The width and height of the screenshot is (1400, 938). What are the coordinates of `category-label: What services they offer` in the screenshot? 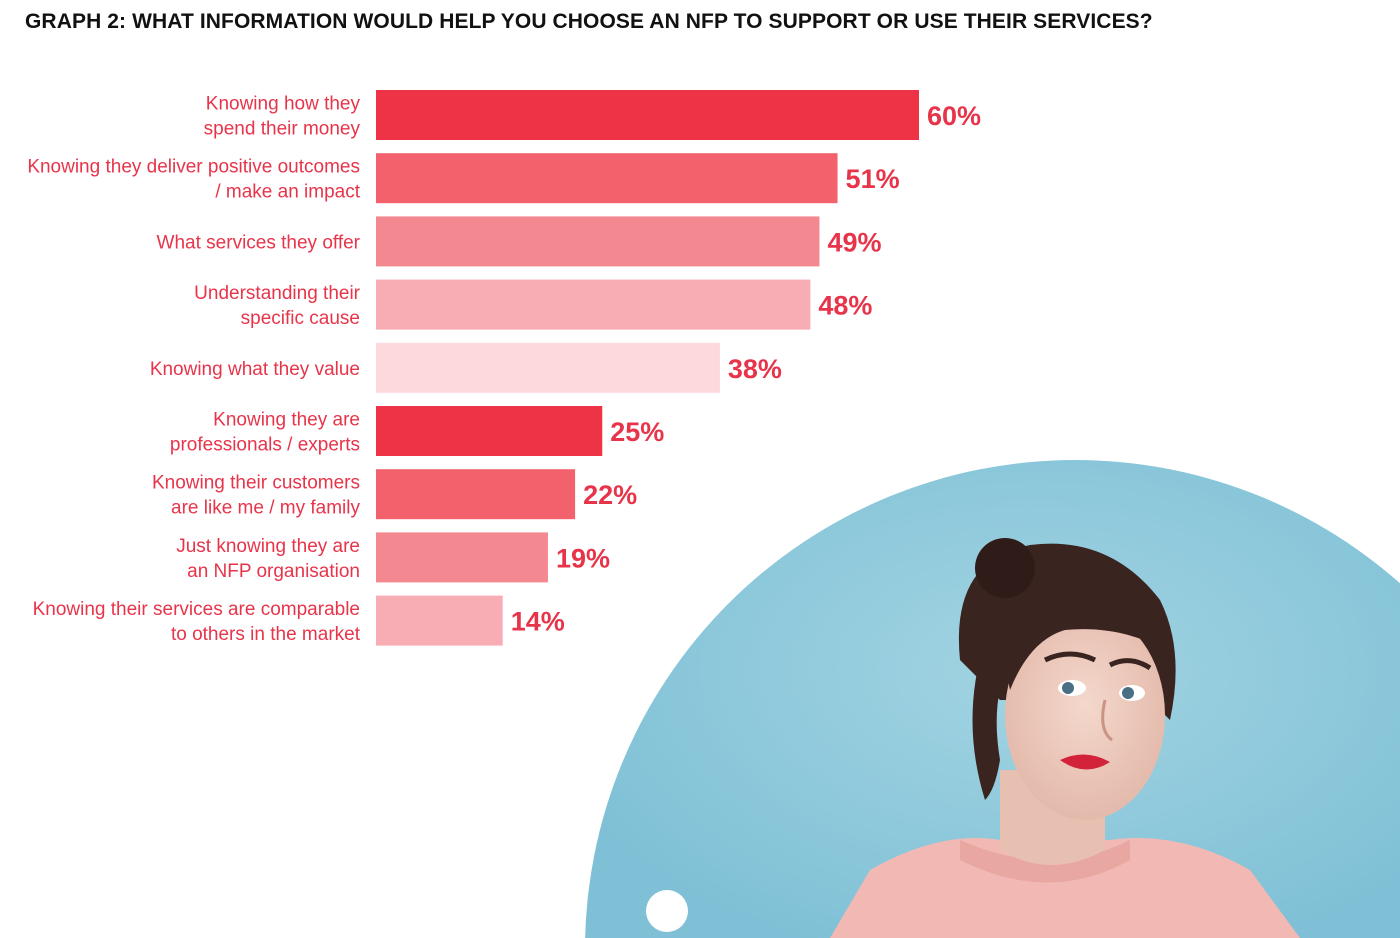 It's located at (259, 242).